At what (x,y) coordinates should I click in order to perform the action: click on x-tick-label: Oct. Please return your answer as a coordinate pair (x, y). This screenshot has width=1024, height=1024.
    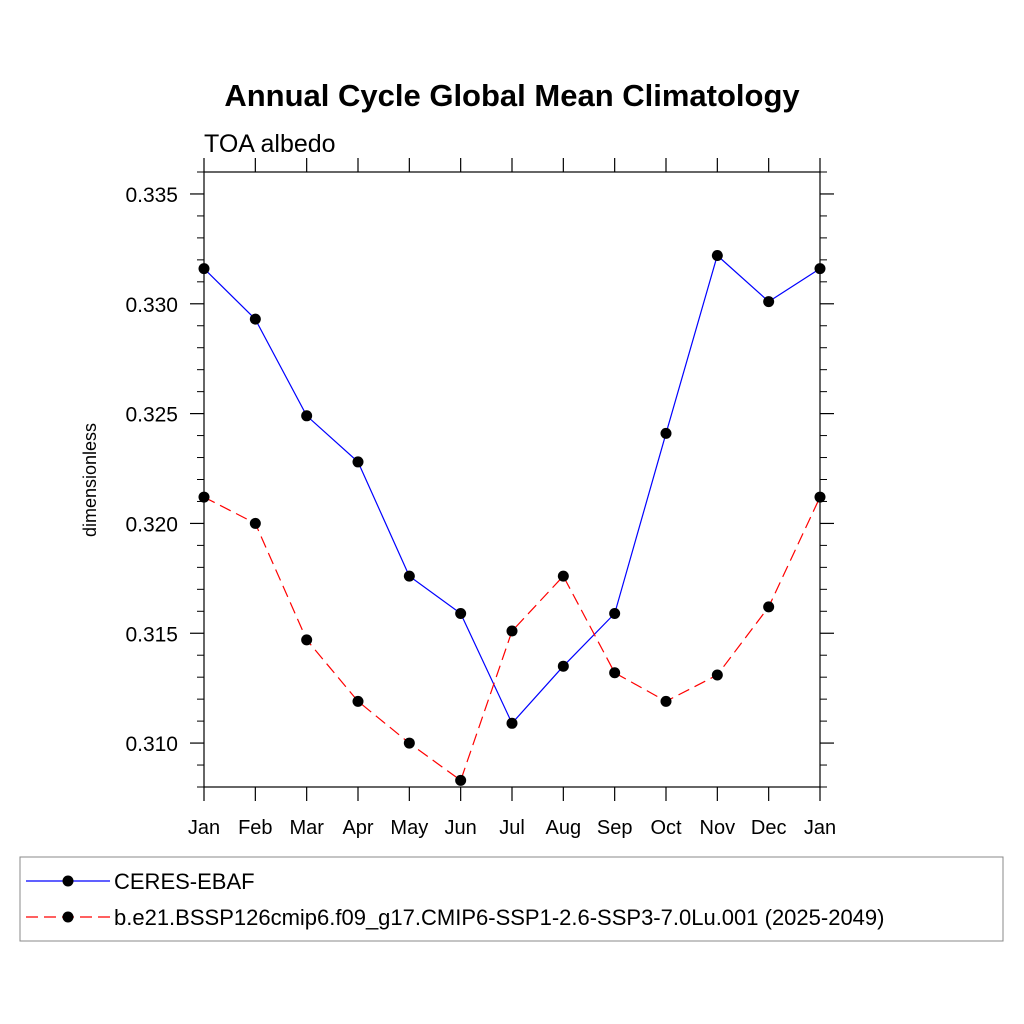
    Looking at the image, I should click on (666, 828).